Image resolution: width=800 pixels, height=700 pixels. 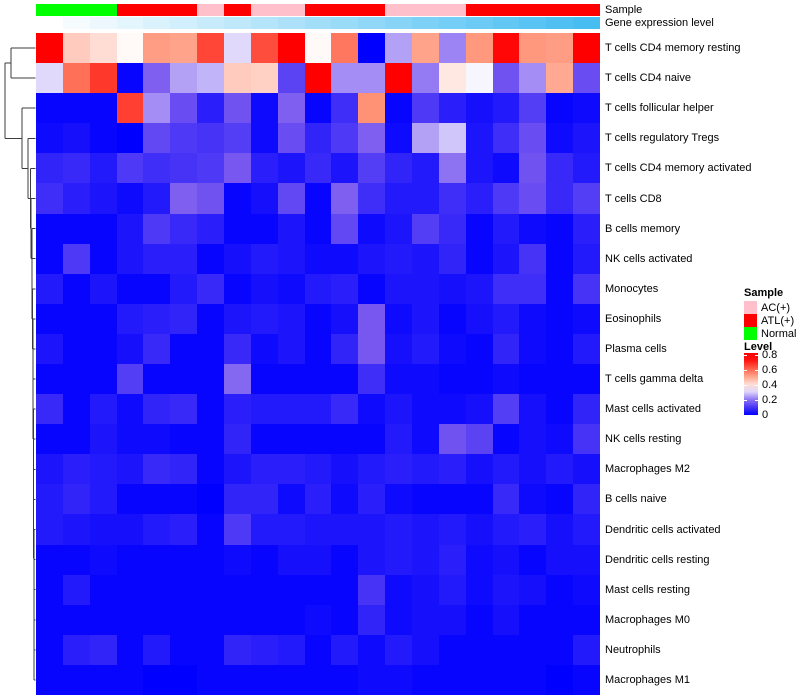 What do you see at coordinates (643, 228) in the screenshot?
I see `row-label: B cells memory` at bounding box center [643, 228].